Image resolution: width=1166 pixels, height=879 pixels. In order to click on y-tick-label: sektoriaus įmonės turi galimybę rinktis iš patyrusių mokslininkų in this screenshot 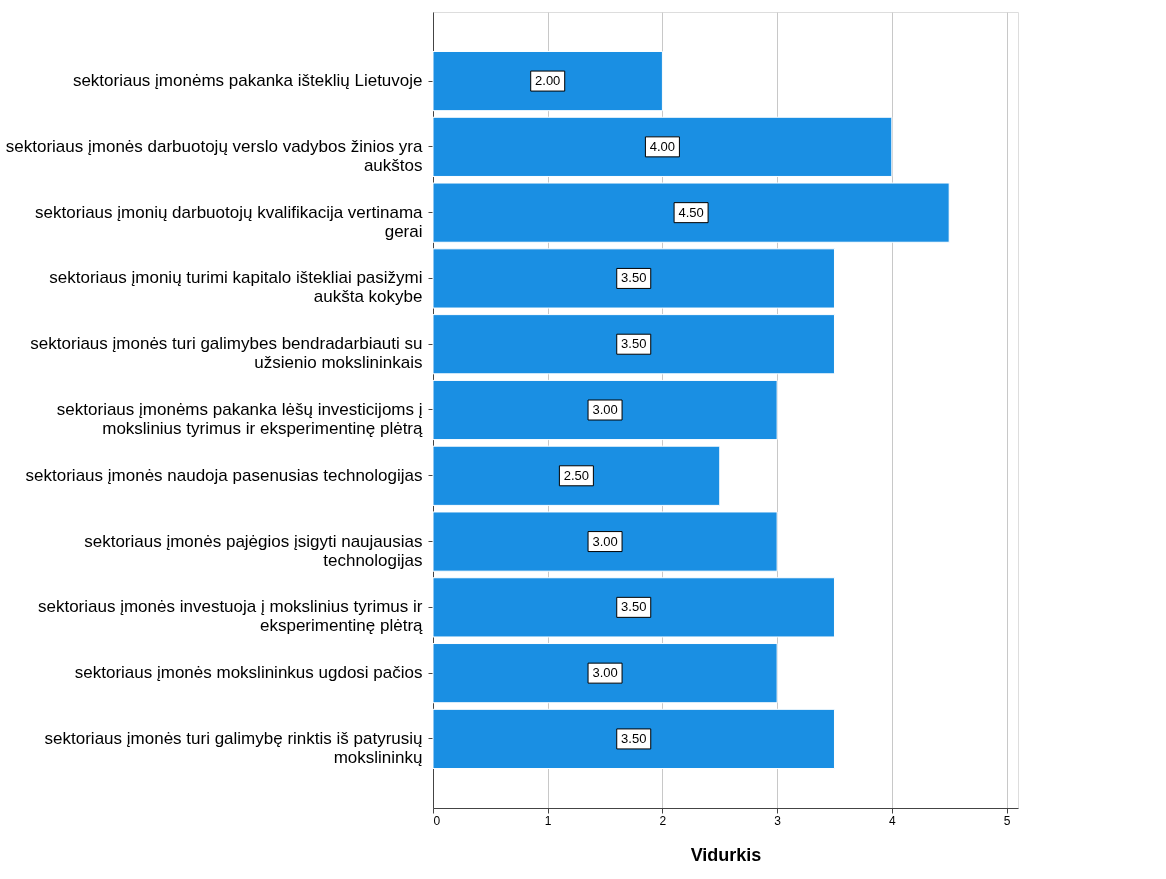, I will do `click(233, 747)`.